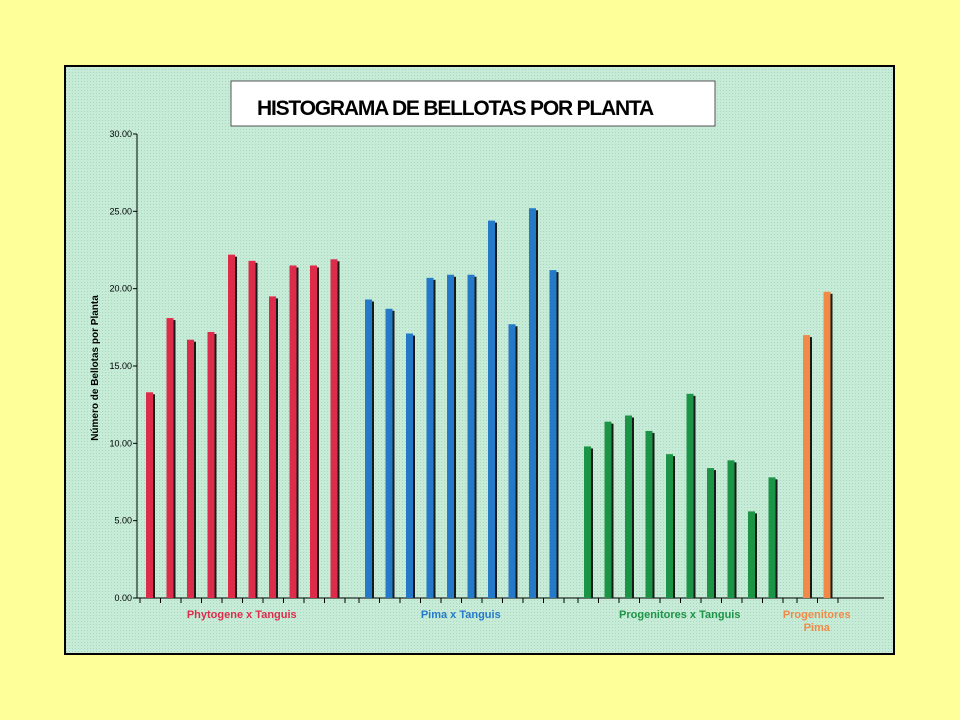 Image resolution: width=960 pixels, height=720 pixels. Describe the element at coordinates (120, 443) in the screenshot. I see `y-tick-label: 10.00` at that location.